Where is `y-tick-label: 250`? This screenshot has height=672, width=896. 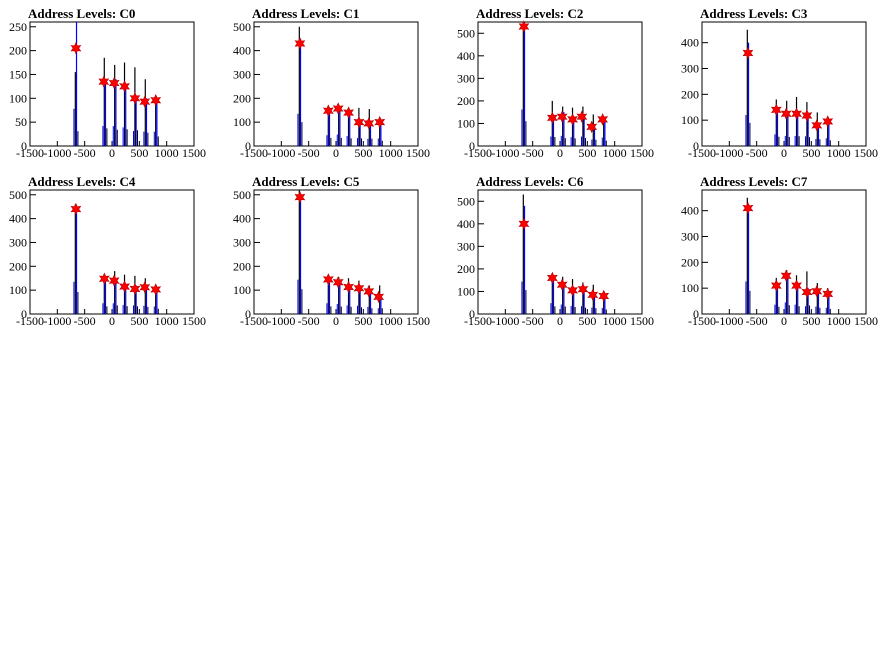 y-tick-label: 250 is located at coordinates (18, 27).